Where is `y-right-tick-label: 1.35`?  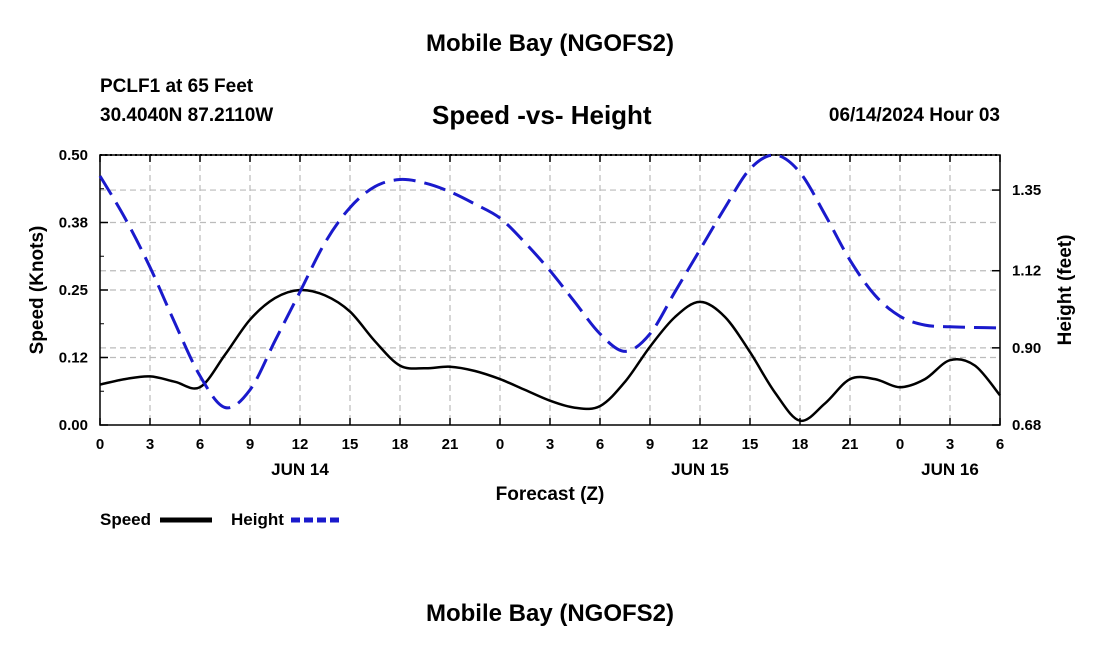
y-right-tick-label: 1.35 is located at coordinates (1026, 190).